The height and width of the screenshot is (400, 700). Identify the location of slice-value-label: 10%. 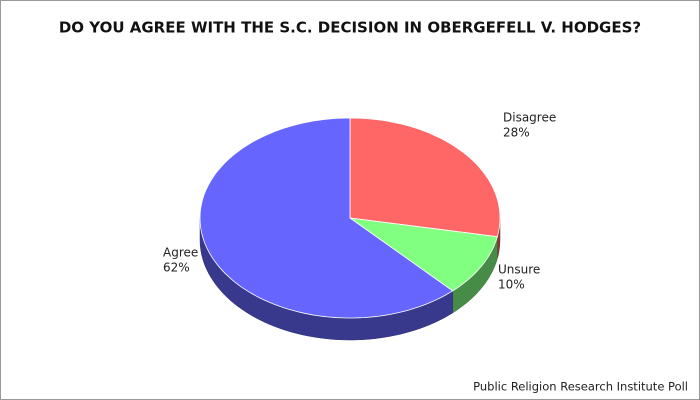
(511, 285).